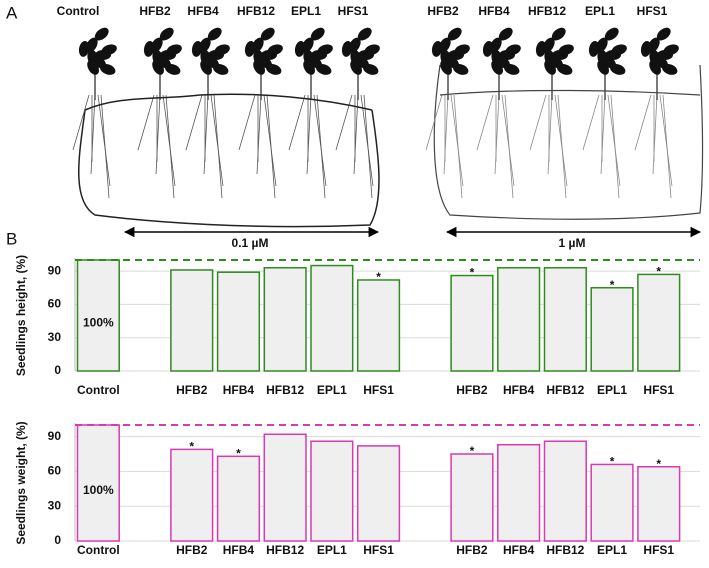  What do you see at coordinates (98, 390) in the screenshot?
I see `x-tick-label: Control` at bounding box center [98, 390].